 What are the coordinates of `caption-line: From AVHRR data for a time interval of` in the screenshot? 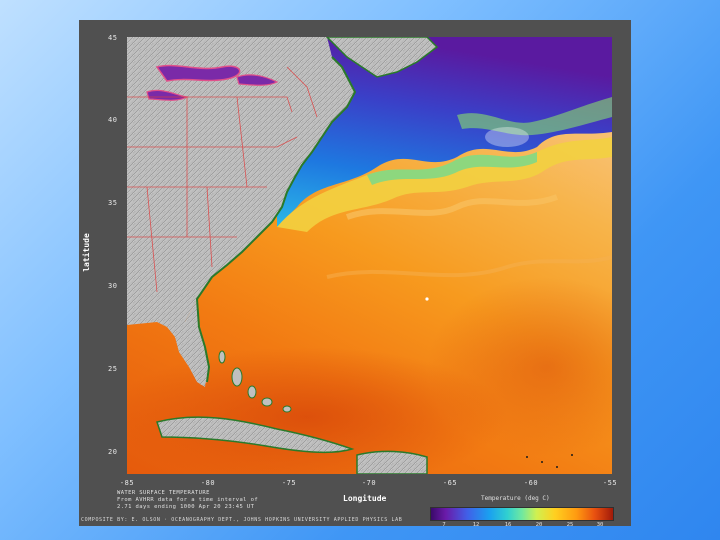 It's located at (188, 500).